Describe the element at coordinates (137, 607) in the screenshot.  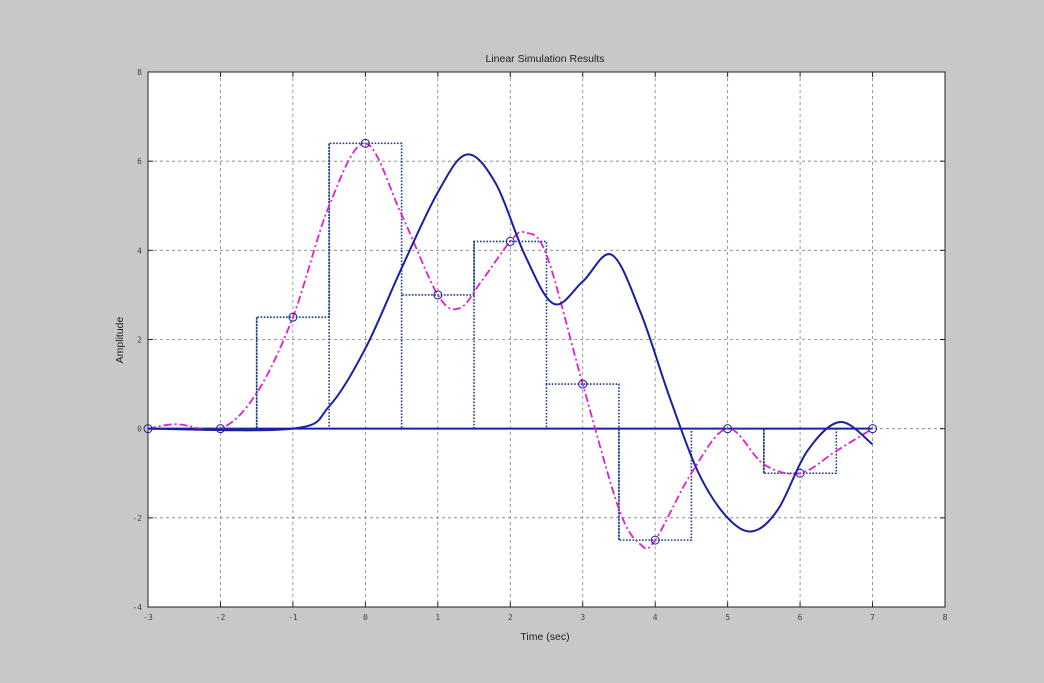
I see `y-tick-label: -4` at that location.